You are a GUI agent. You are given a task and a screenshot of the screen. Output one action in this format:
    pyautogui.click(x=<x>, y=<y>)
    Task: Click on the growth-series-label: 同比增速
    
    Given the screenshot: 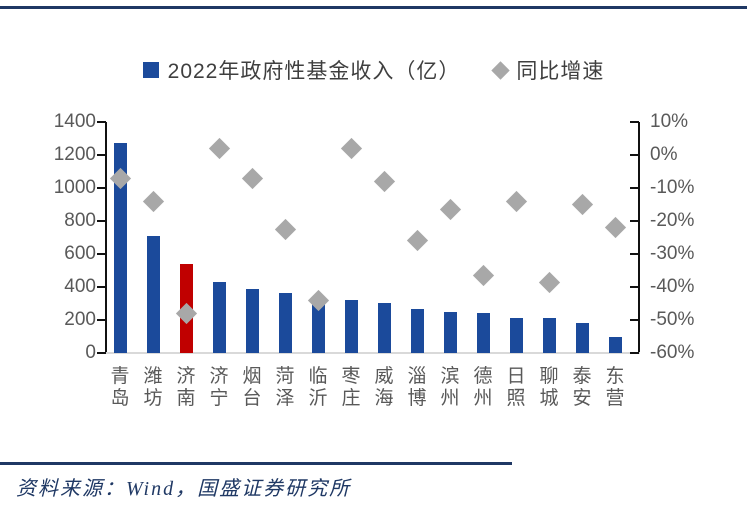 What is the action you would take?
    pyautogui.click(x=560, y=71)
    